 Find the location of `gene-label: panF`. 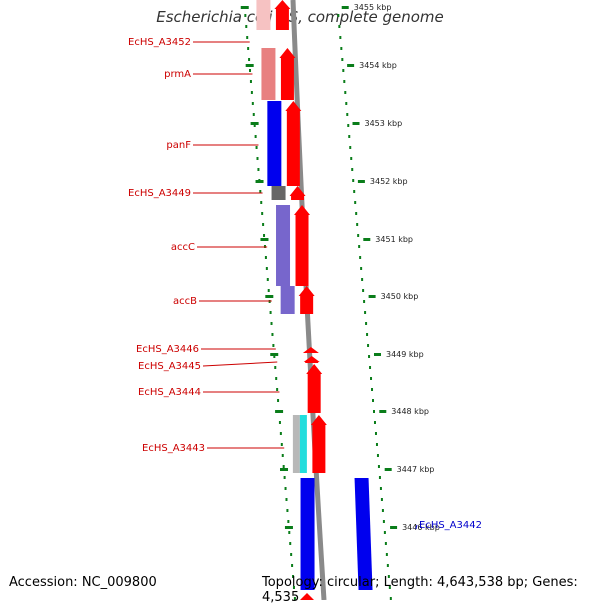

gene-label: panF is located at coordinates (178, 145).